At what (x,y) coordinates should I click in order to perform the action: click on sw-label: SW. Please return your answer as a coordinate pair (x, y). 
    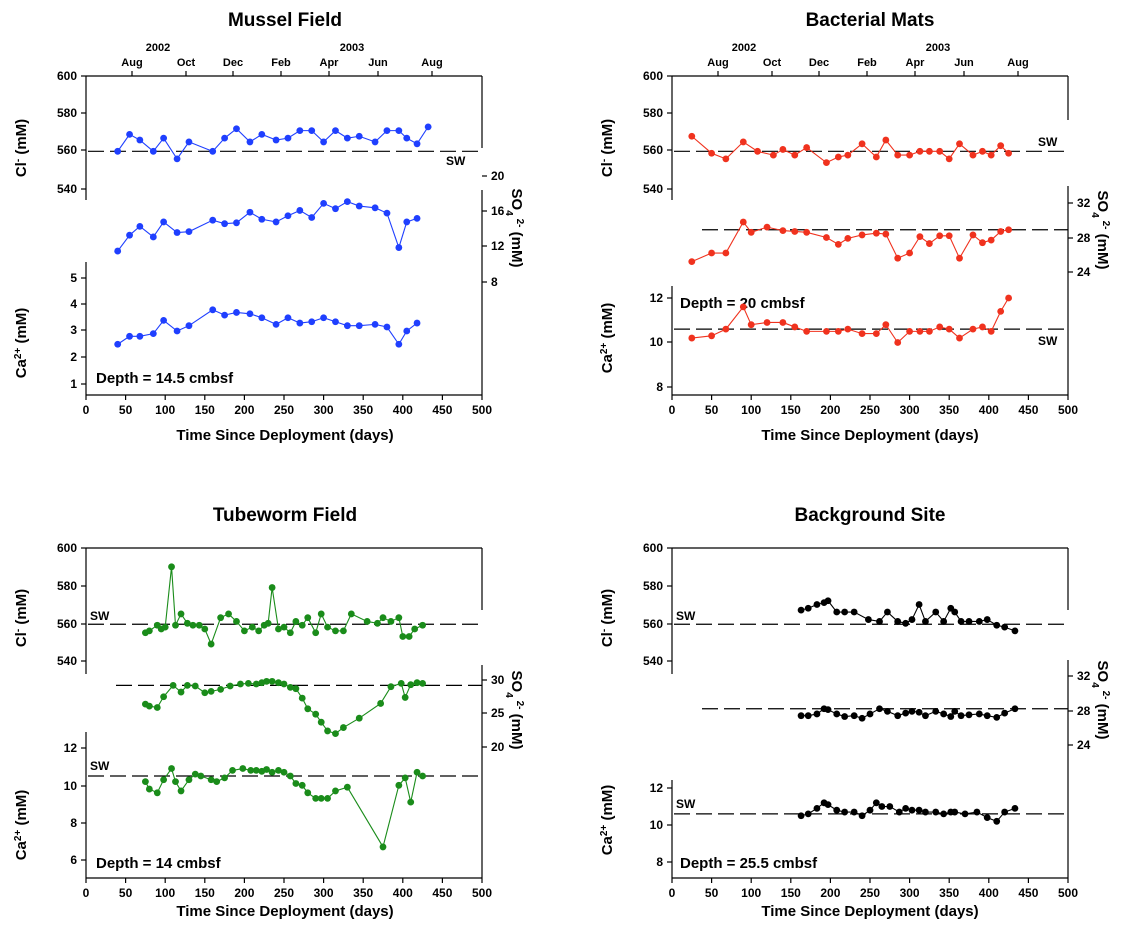
    Looking at the image, I should click on (686, 804).